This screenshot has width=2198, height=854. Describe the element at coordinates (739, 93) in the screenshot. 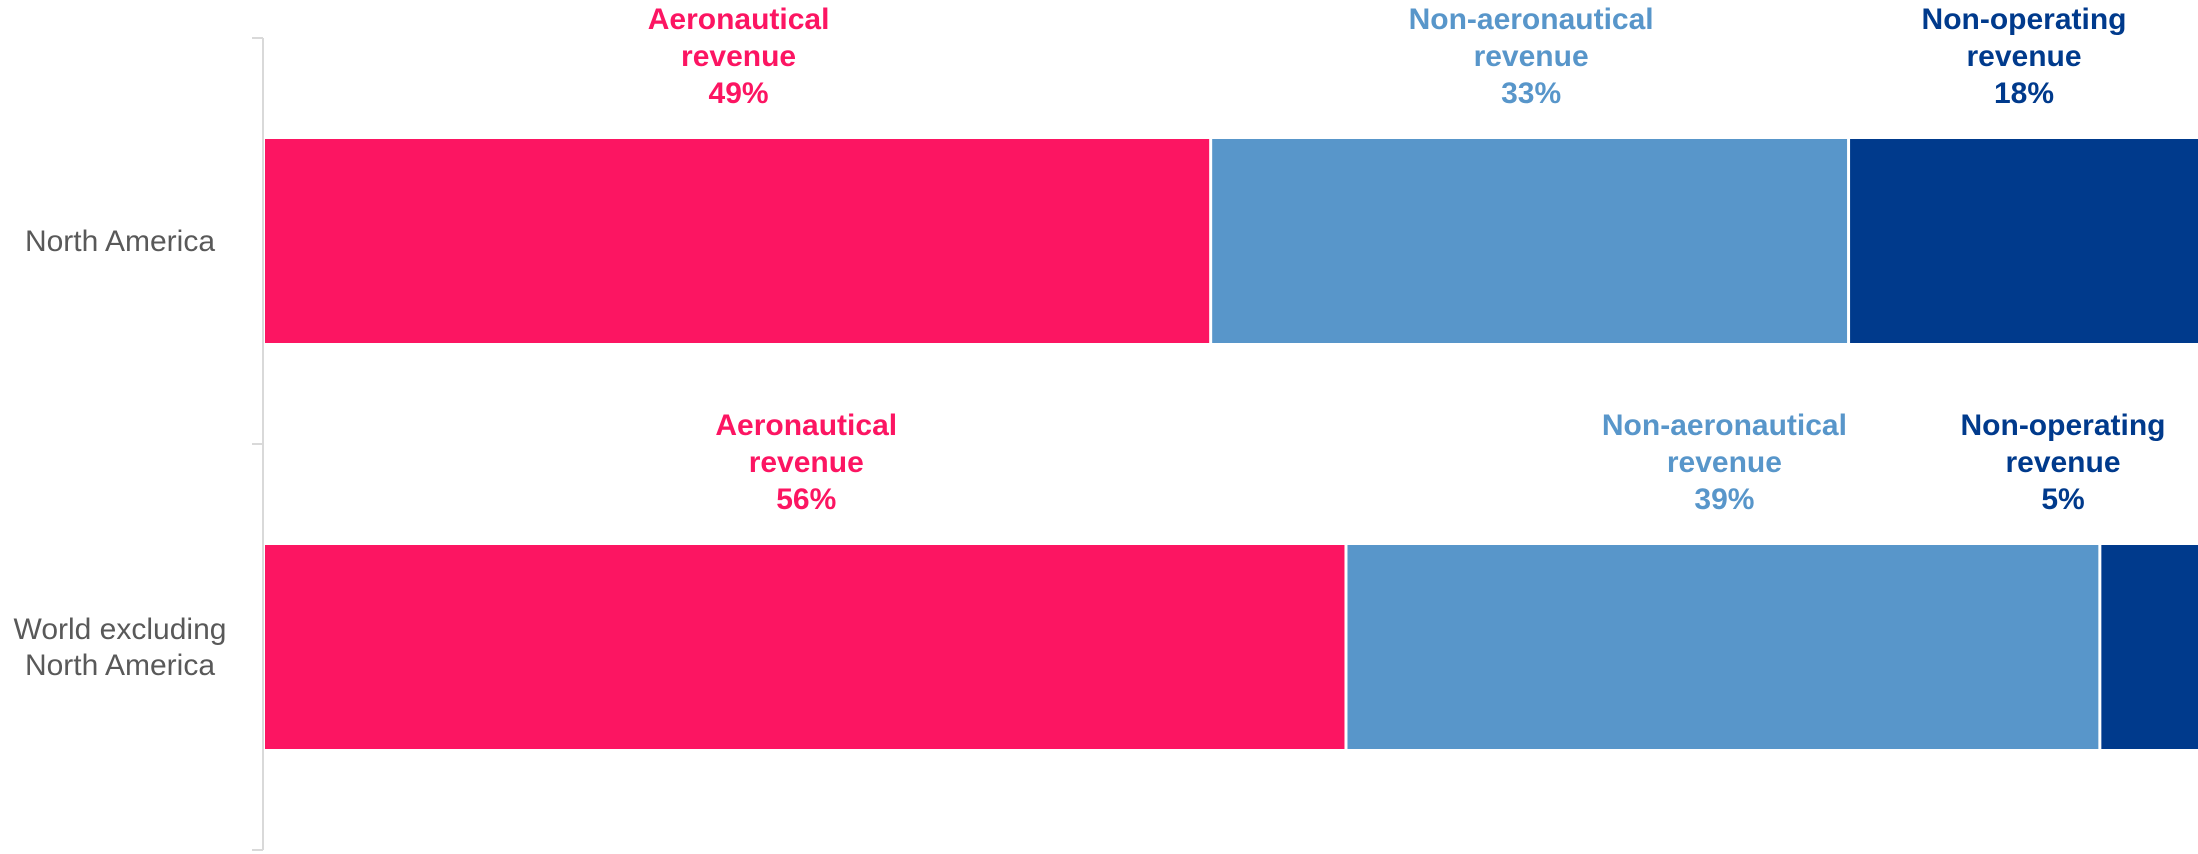

I see `data-label-value: 49%` at that location.